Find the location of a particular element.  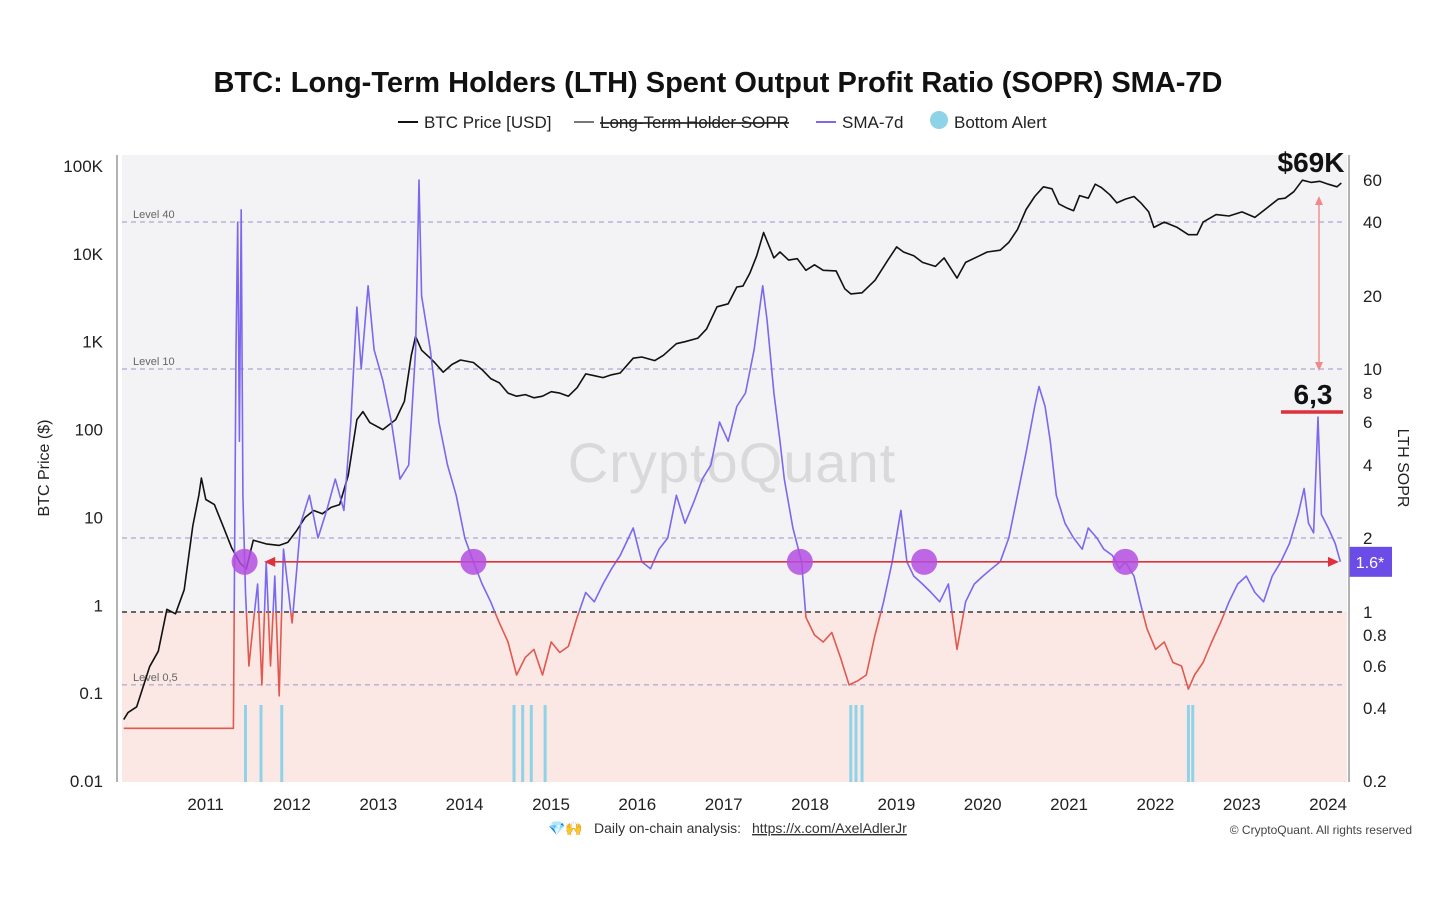

left-tick-4: 10 is located at coordinates (93, 517).